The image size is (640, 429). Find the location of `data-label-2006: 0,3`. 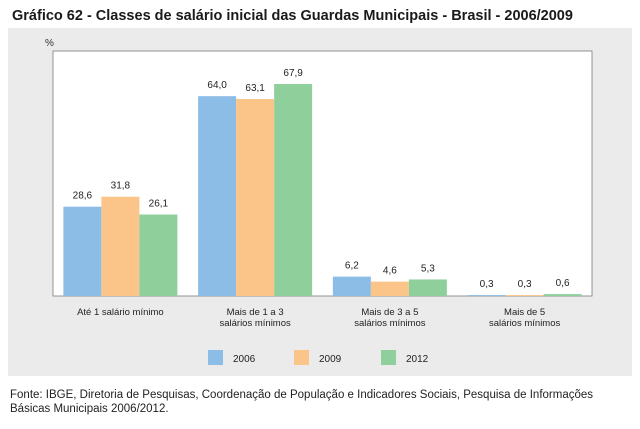

data-label-2006: 0,3 is located at coordinates (487, 284).